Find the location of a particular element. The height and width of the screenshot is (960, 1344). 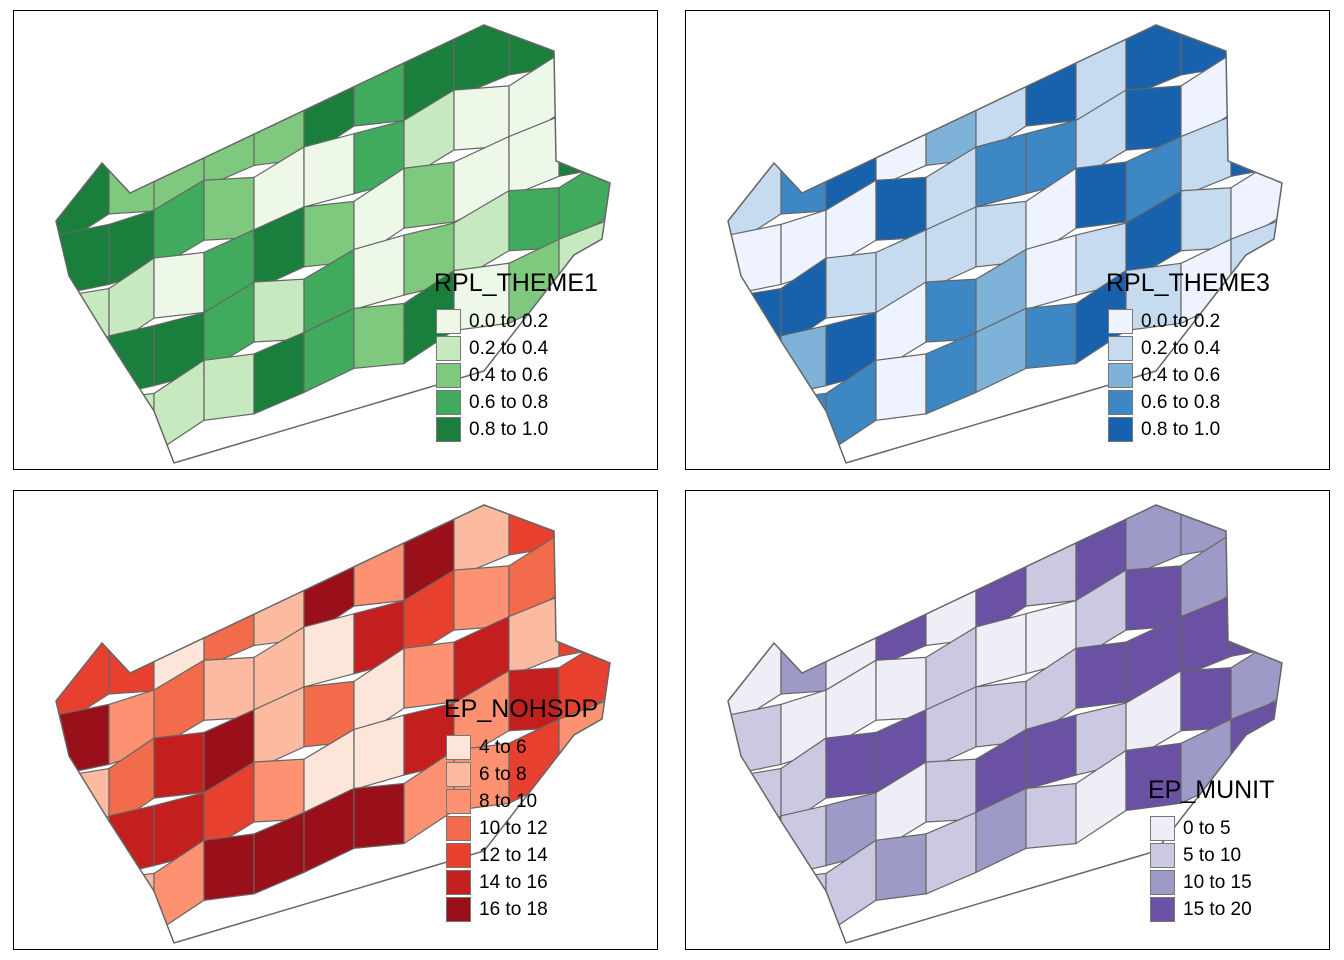

legend-label: 0 to 5 is located at coordinates (1207, 828).